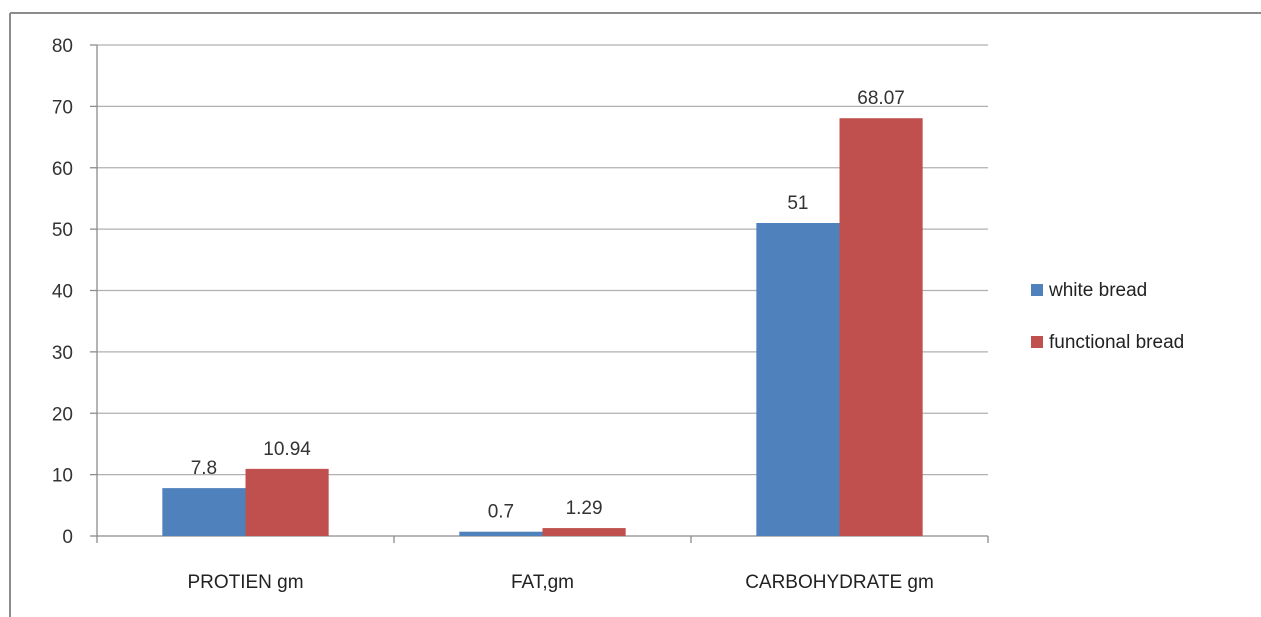  What do you see at coordinates (204, 468) in the screenshot?
I see `data-label: 7.8` at bounding box center [204, 468].